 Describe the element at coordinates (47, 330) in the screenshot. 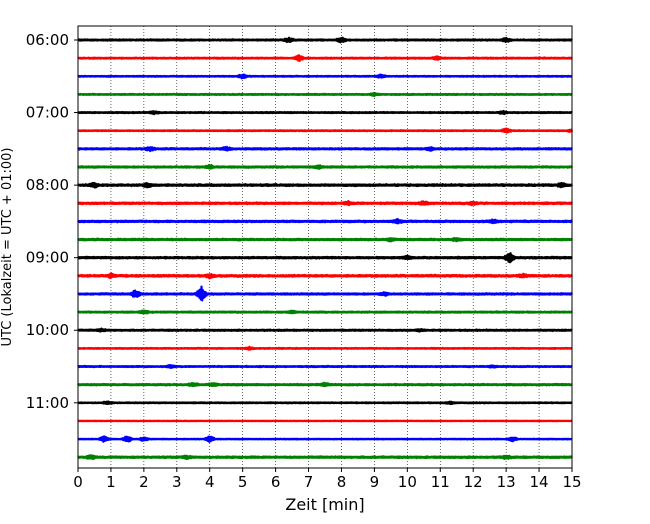

I see `y-tick-label: 10:00` at that location.